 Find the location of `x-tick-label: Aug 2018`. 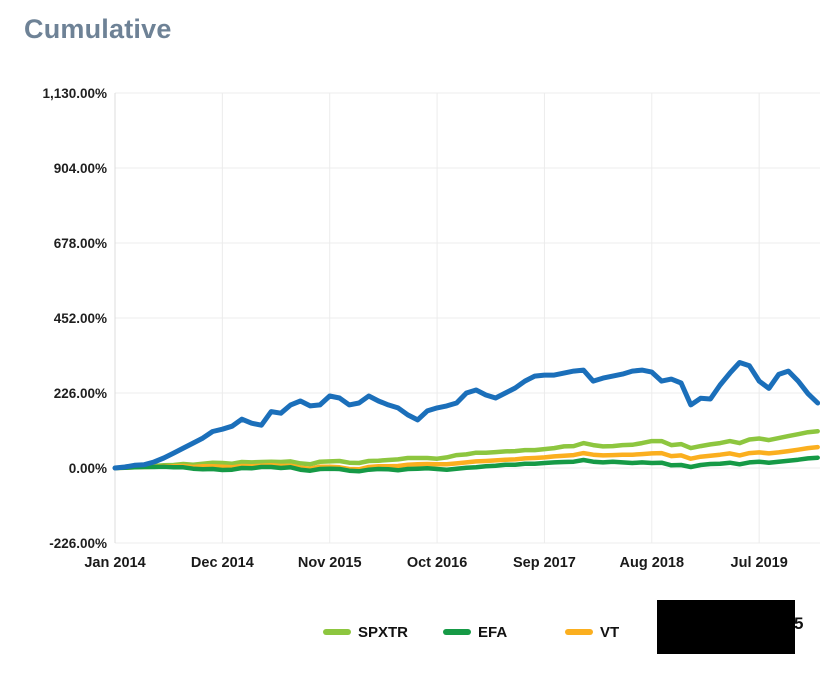

x-tick-label: Aug 2018 is located at coordinates (652, 563).